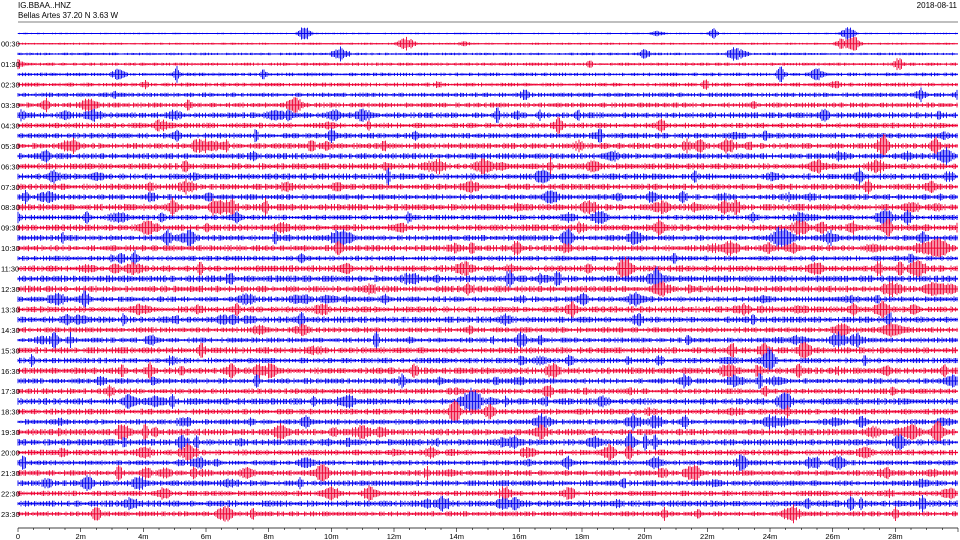 Image resolution: width=960 pixels, height=540 pixels. What do you see at coordinates (519, 536) in the screenshot?
I see `x-tick-label-8: 16m` at bounding box center [519, 536].